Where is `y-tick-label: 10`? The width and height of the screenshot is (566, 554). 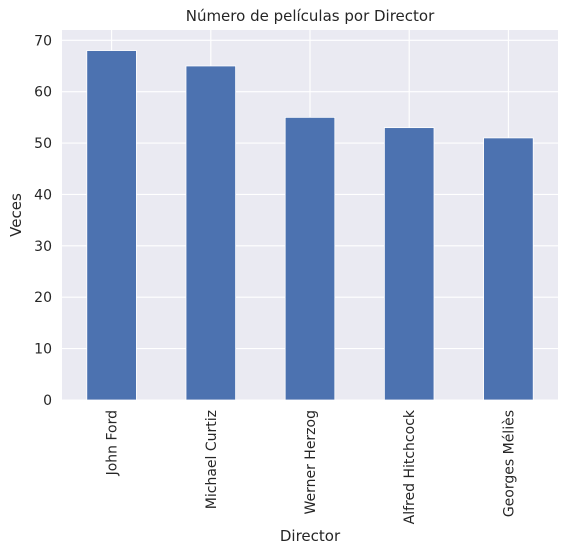
y-tick-label: 10 is located at coordinates (43, 350).